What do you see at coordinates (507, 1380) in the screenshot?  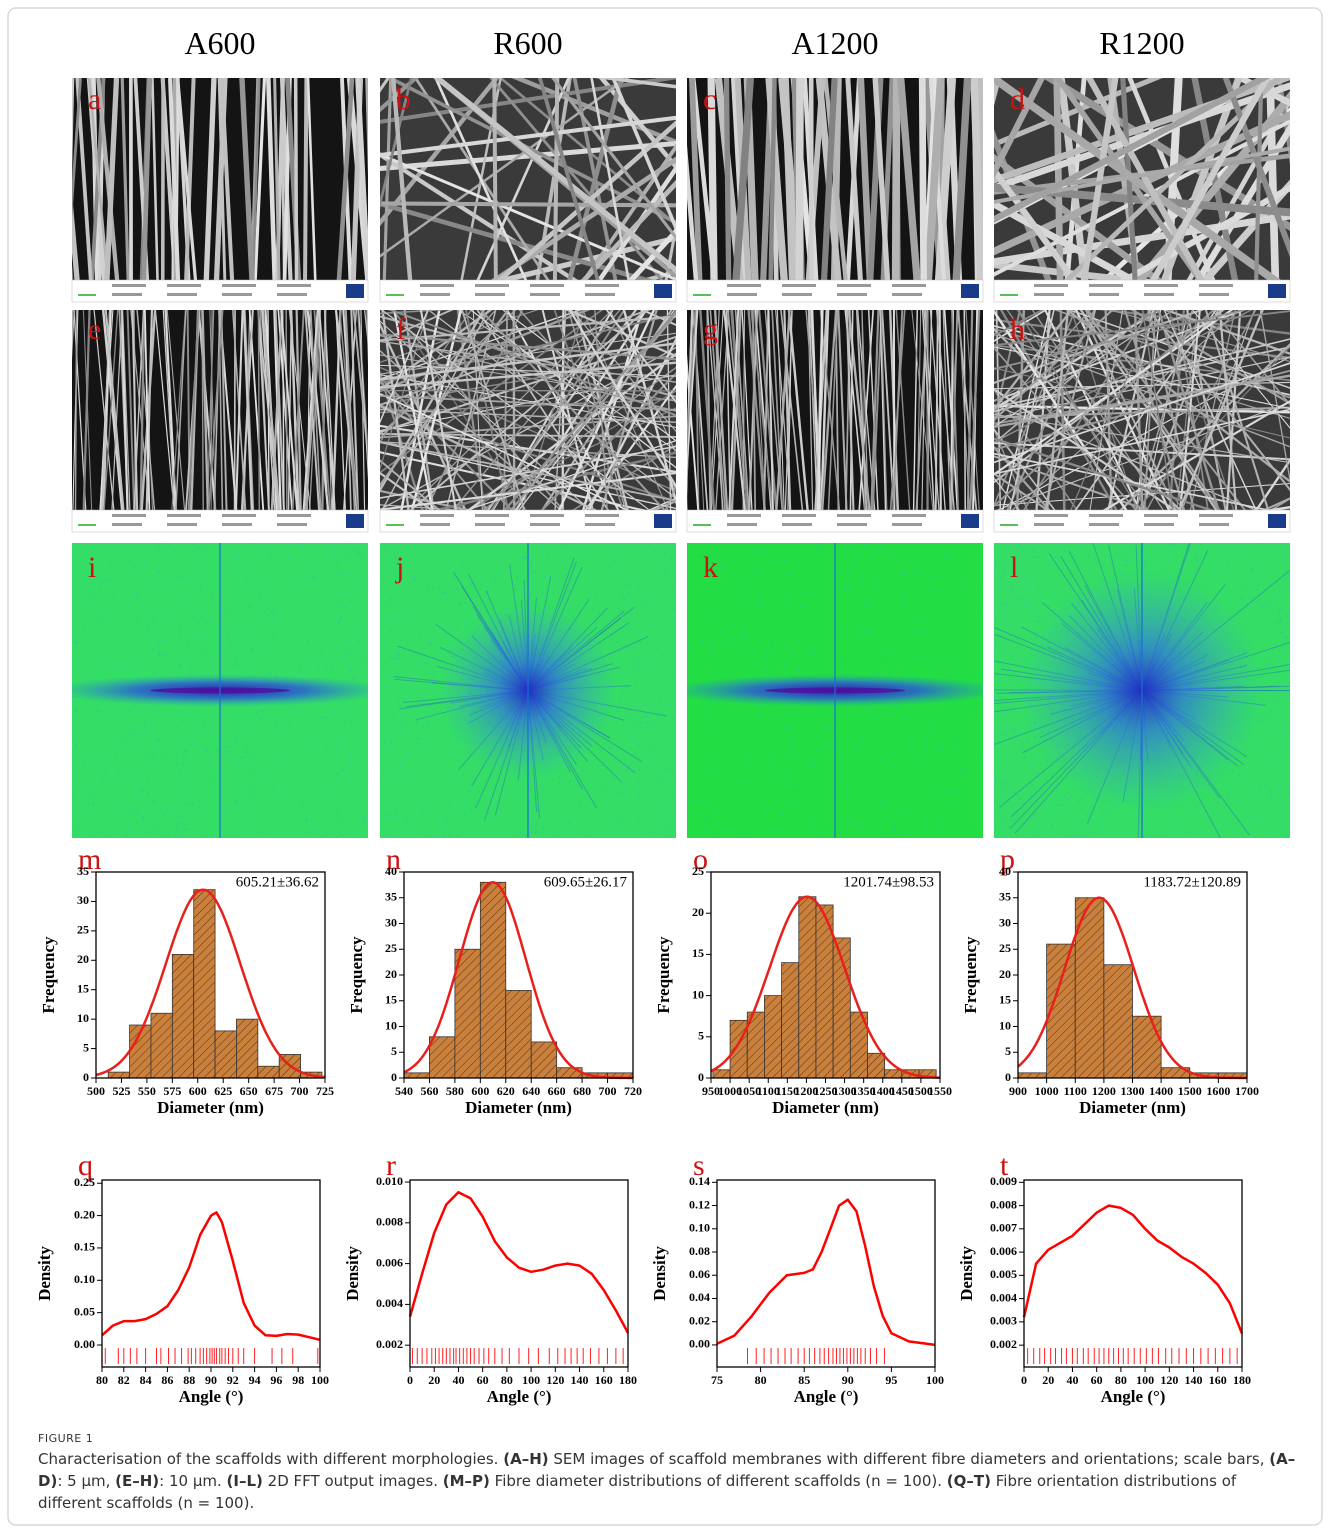 I see `x-tick-label: 80` at bounding box center [507, 1380].